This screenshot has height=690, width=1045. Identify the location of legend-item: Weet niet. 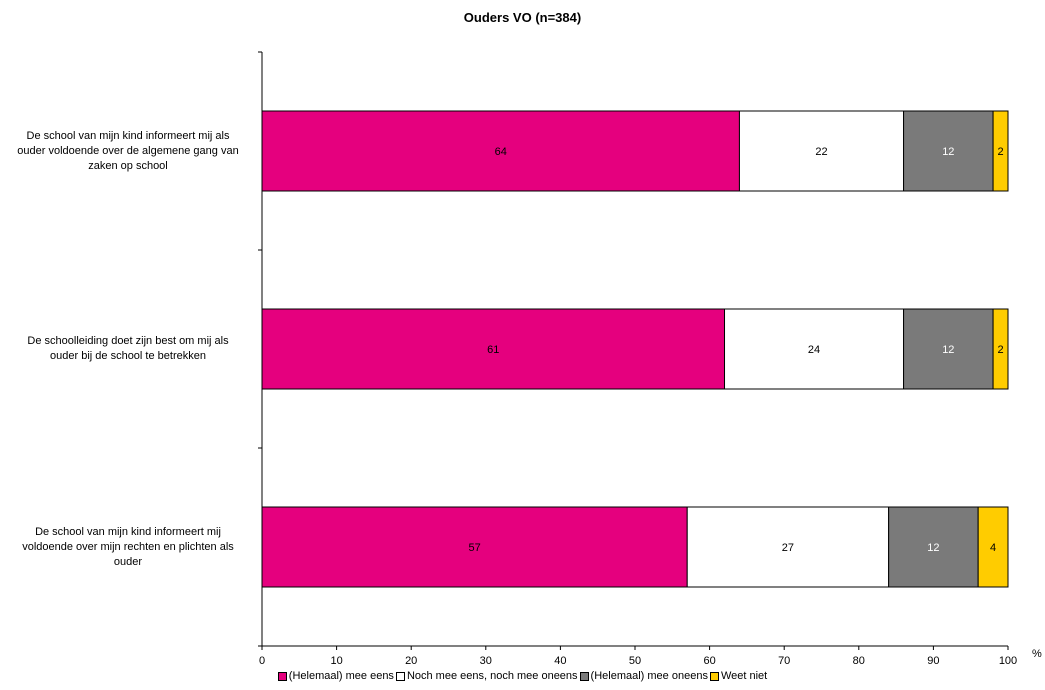
(738, 676).